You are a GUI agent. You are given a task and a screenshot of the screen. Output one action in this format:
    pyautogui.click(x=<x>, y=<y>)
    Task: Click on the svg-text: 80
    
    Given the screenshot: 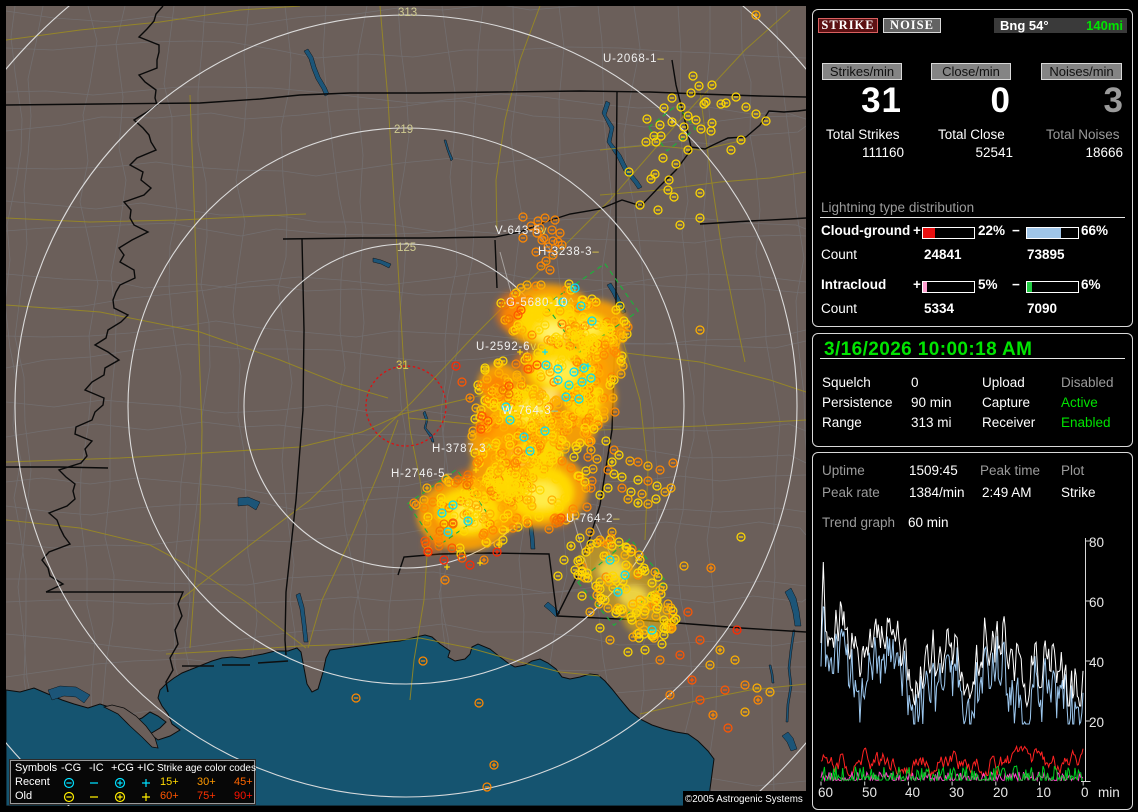 What is the action you would take?
    pyautogui.click(x=1096, y=542)
    